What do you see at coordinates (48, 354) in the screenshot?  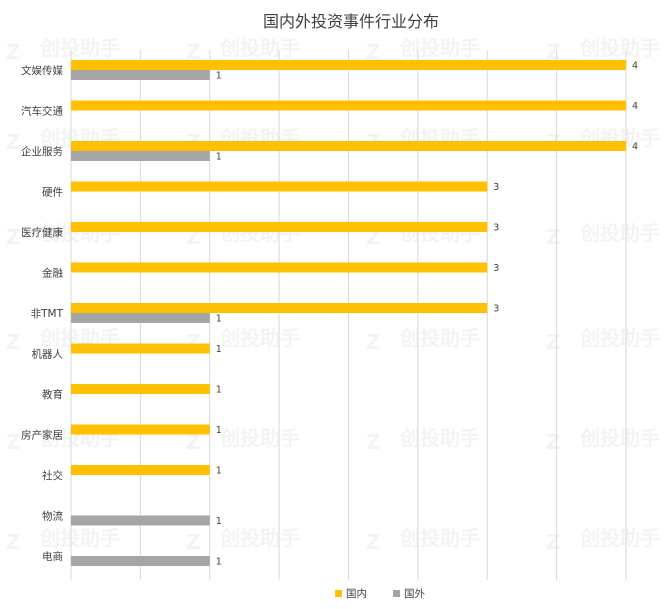 I see `category-label: 机器人` at bounding box center [48, 354].